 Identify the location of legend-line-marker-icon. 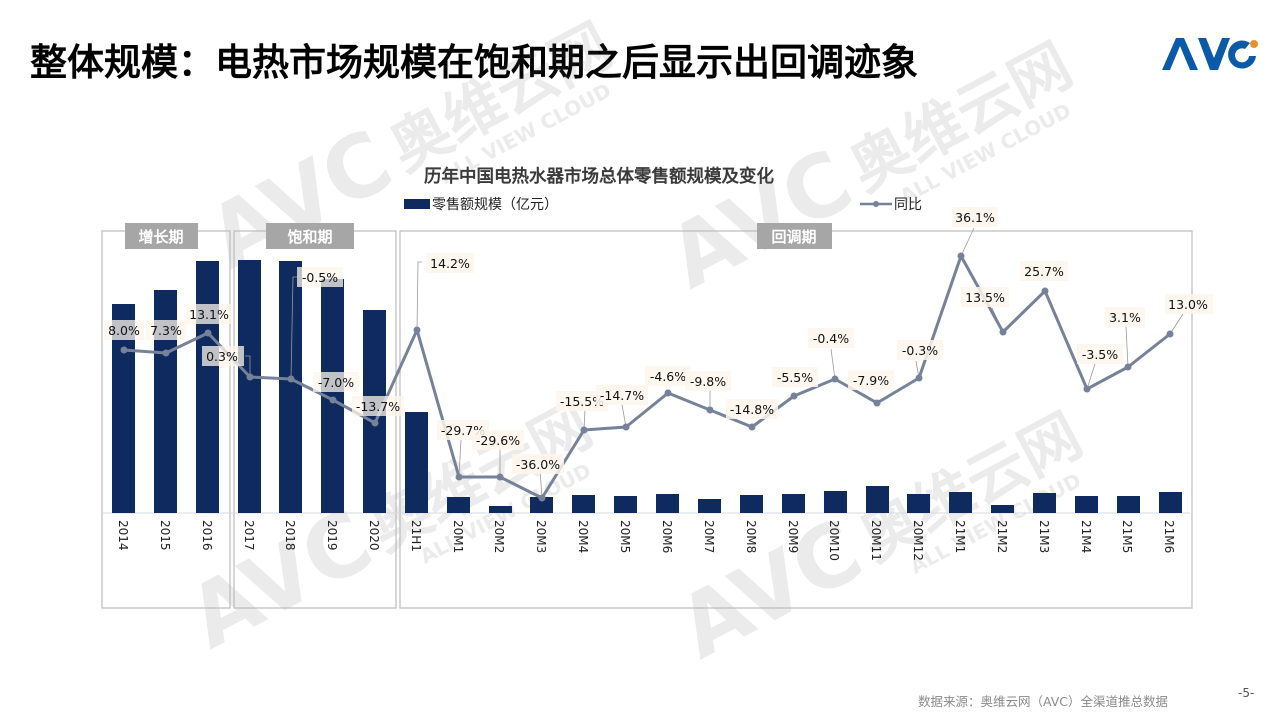
(876, 204).